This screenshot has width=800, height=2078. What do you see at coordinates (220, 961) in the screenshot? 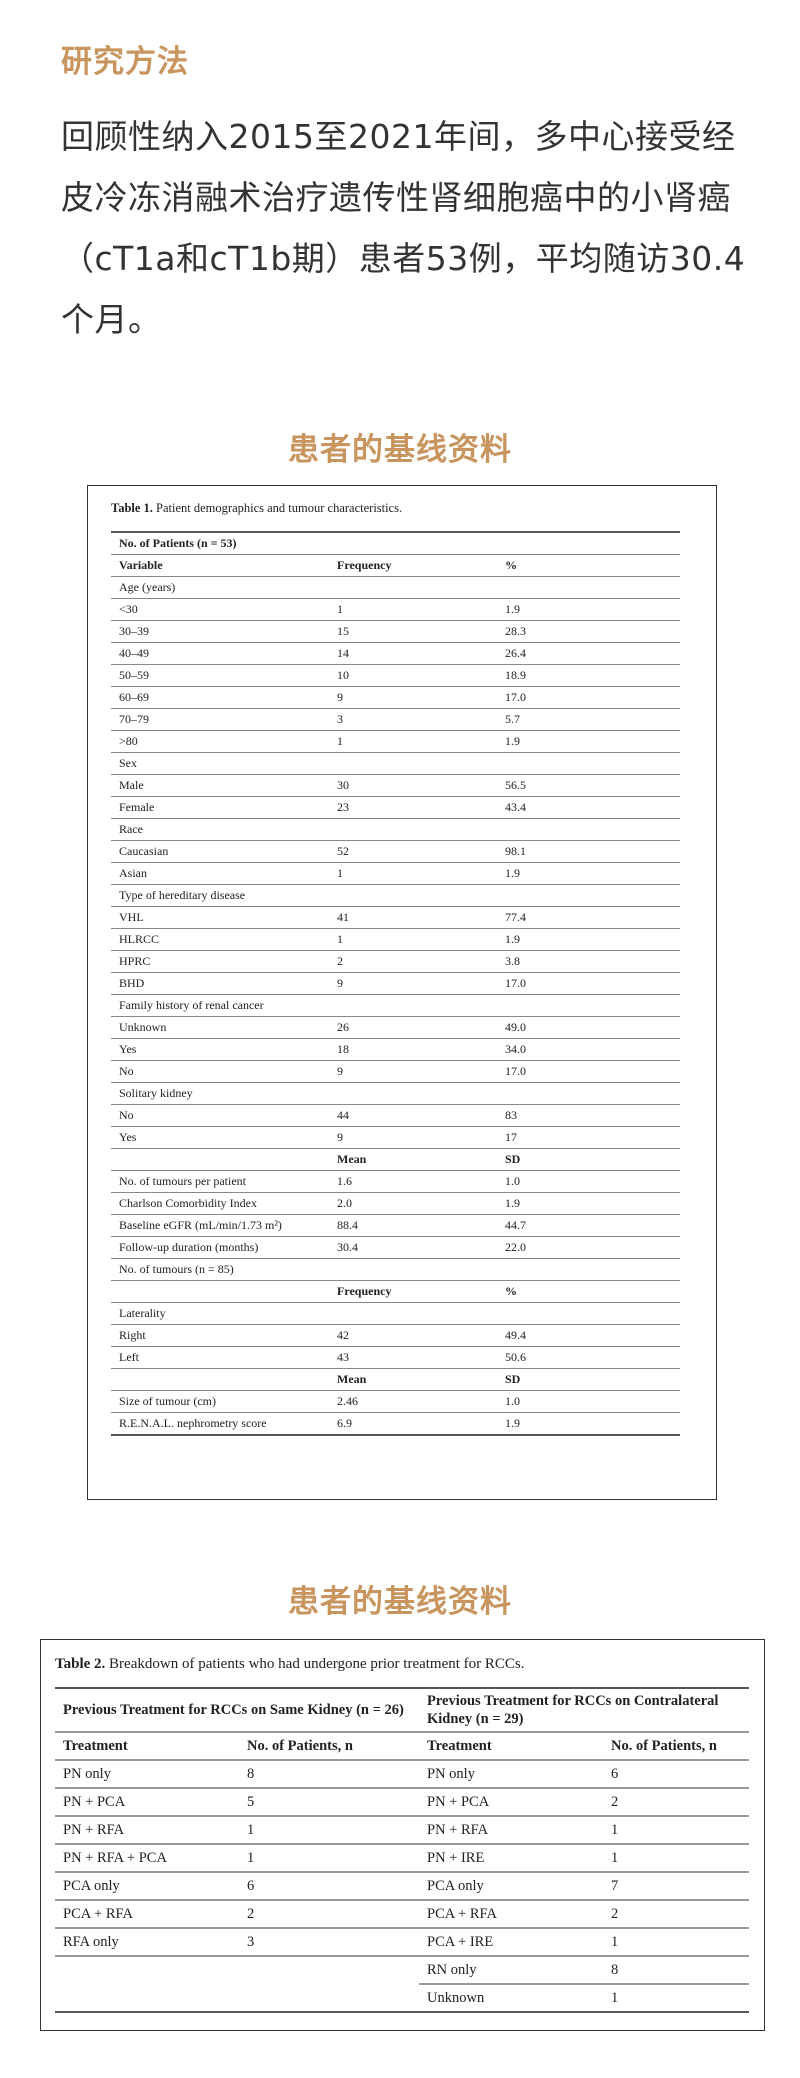
I see `table1-cell: HPRC` at bounding box center [220, 961].